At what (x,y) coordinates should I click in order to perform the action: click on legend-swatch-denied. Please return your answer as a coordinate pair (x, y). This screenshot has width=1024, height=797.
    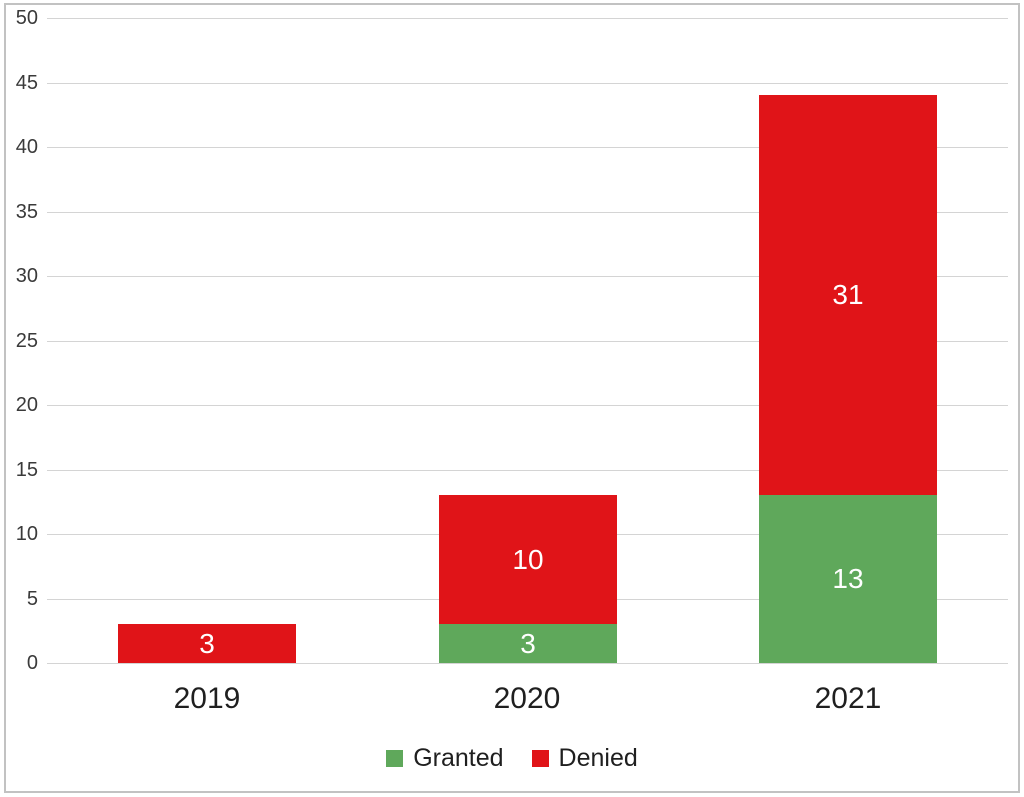
    Looking at the image, I should click on (540, 758).